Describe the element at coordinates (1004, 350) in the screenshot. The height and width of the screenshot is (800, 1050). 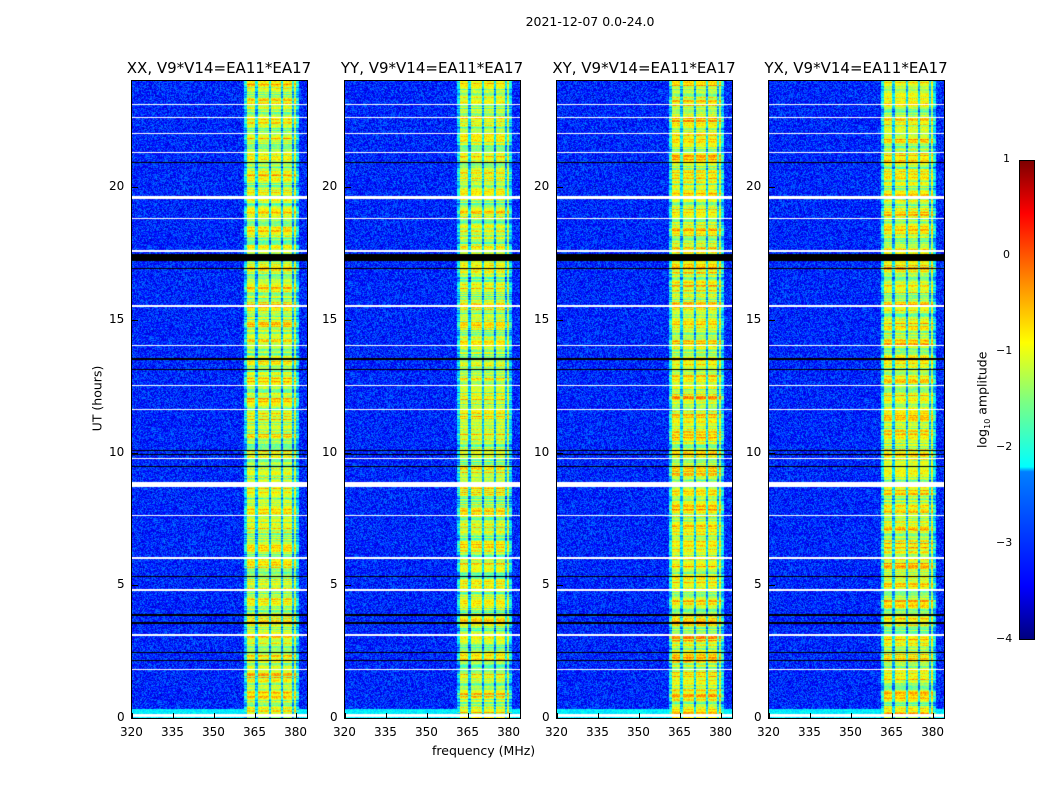
I see `colorbar-tick-label: −1` at that location.